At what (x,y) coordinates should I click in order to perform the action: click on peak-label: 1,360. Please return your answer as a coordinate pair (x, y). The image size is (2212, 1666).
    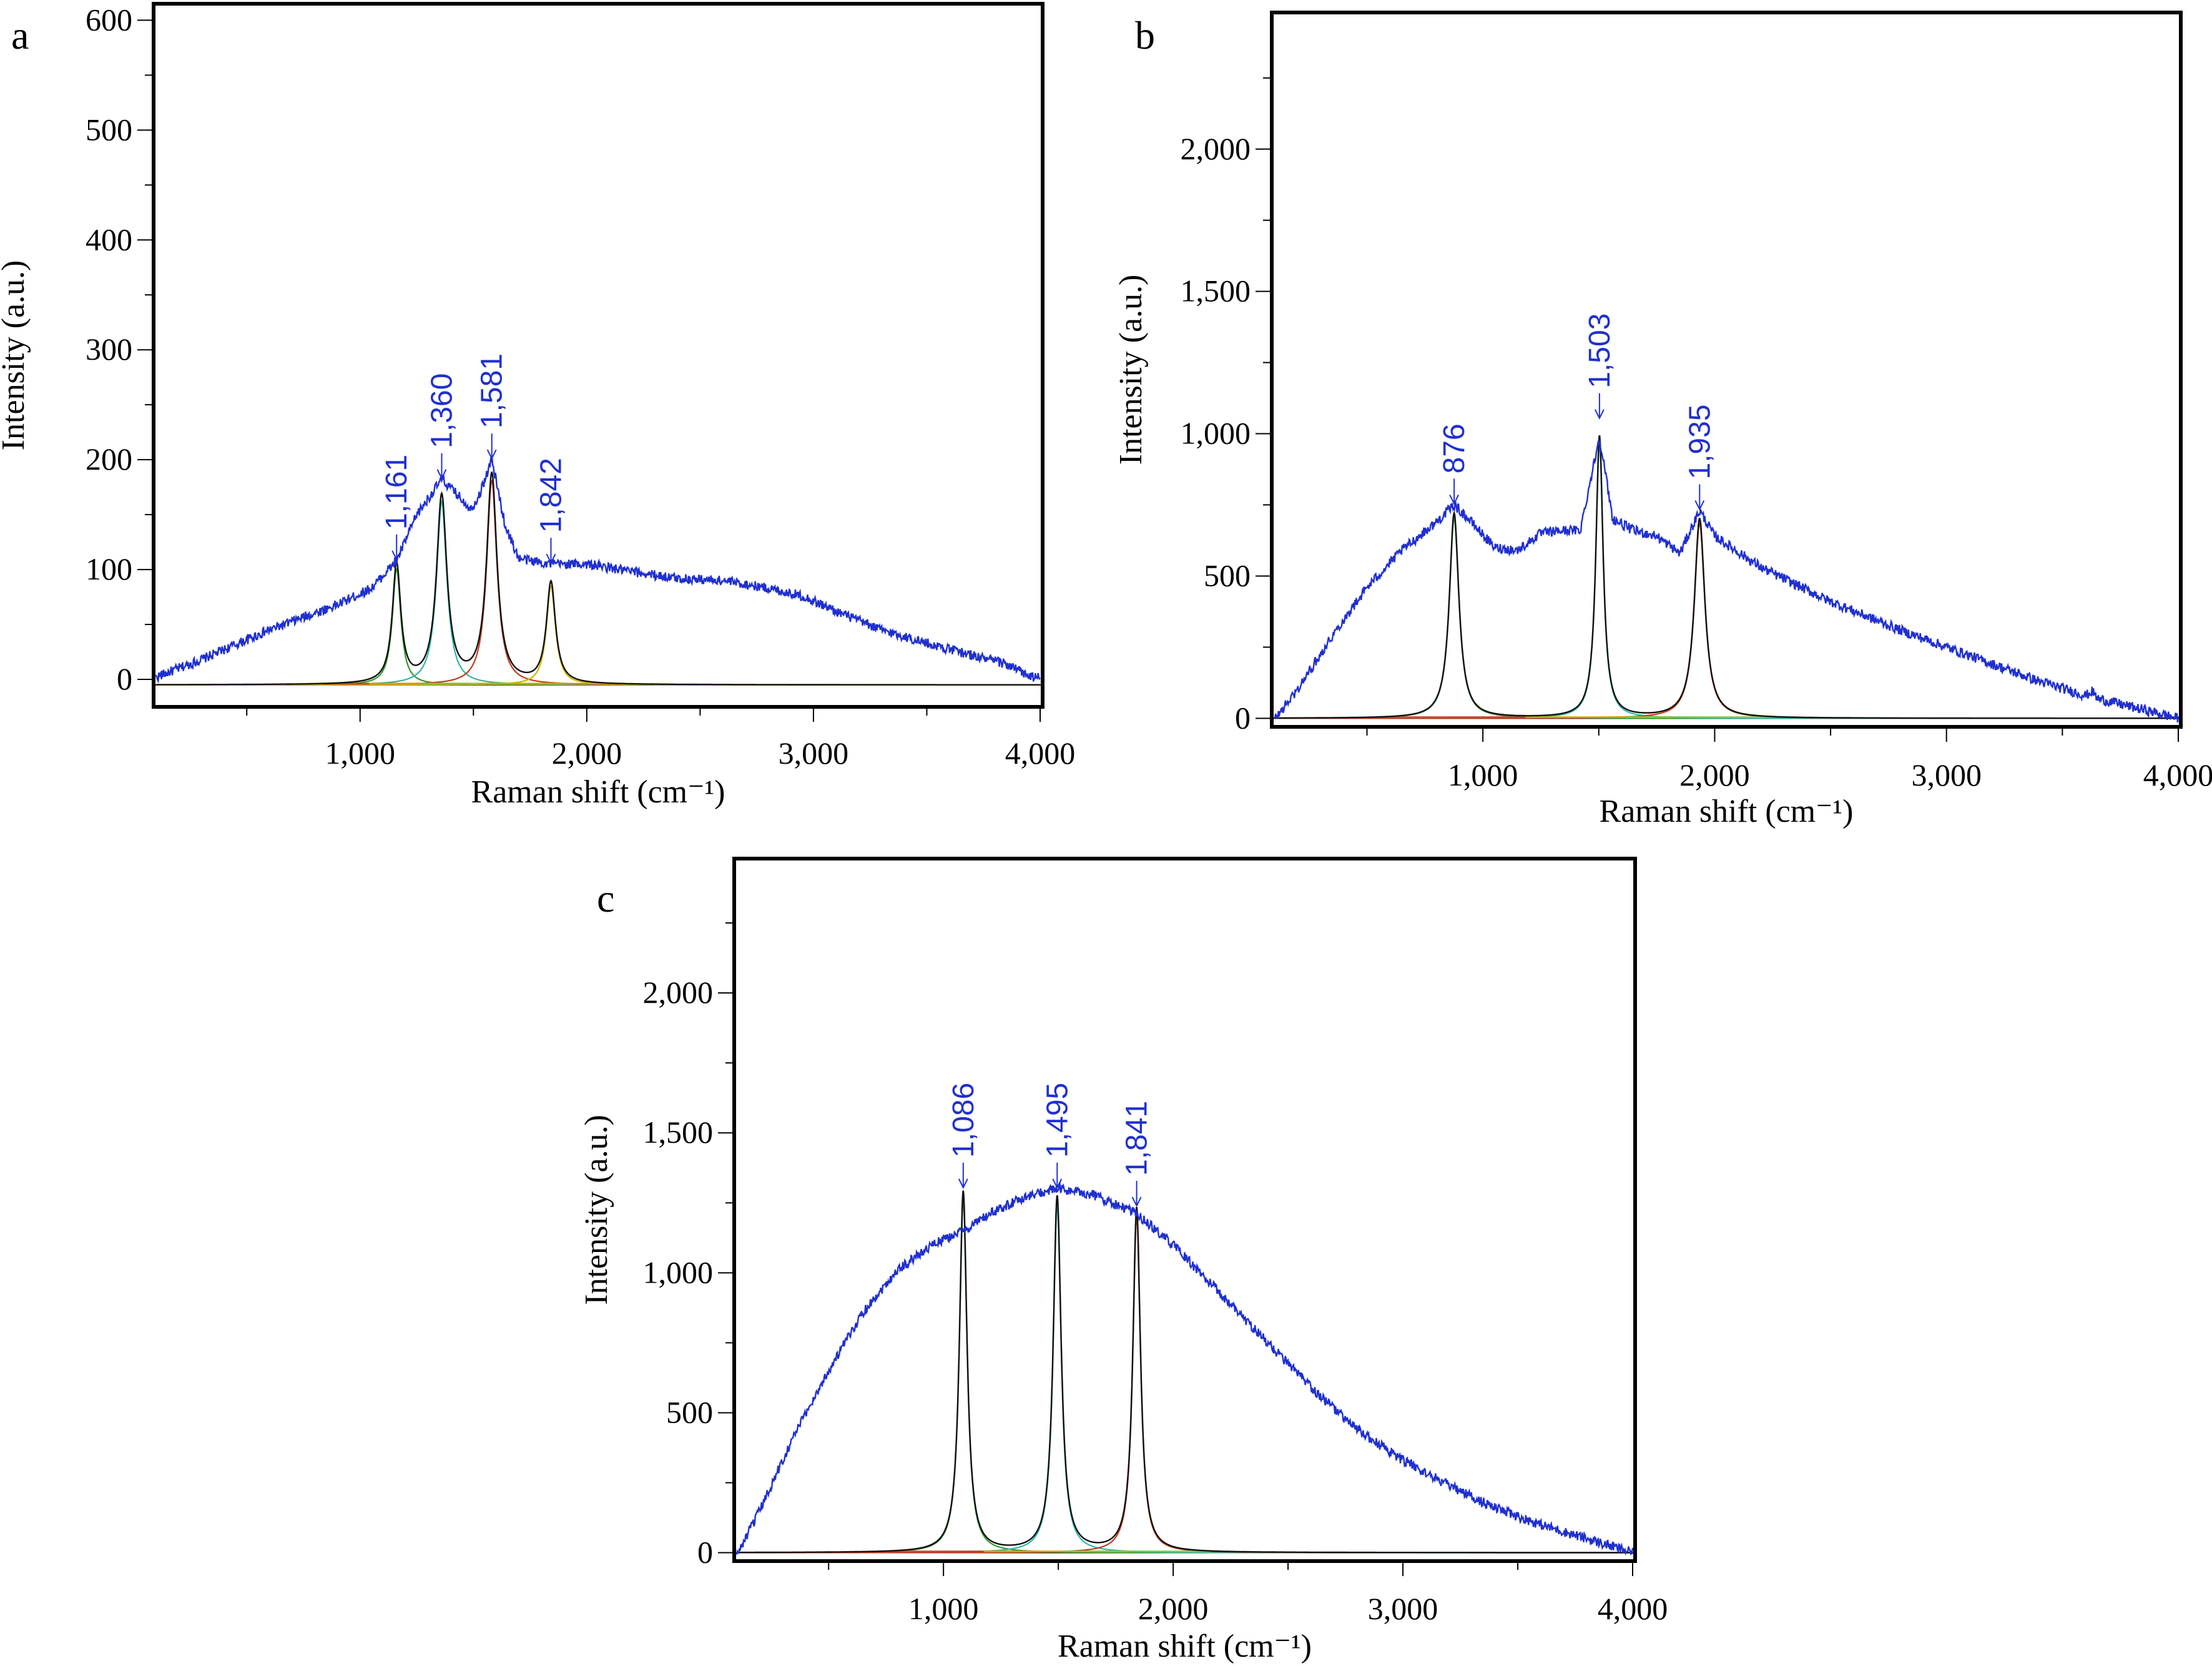
    Looking at the image, I should click on (441, 410).